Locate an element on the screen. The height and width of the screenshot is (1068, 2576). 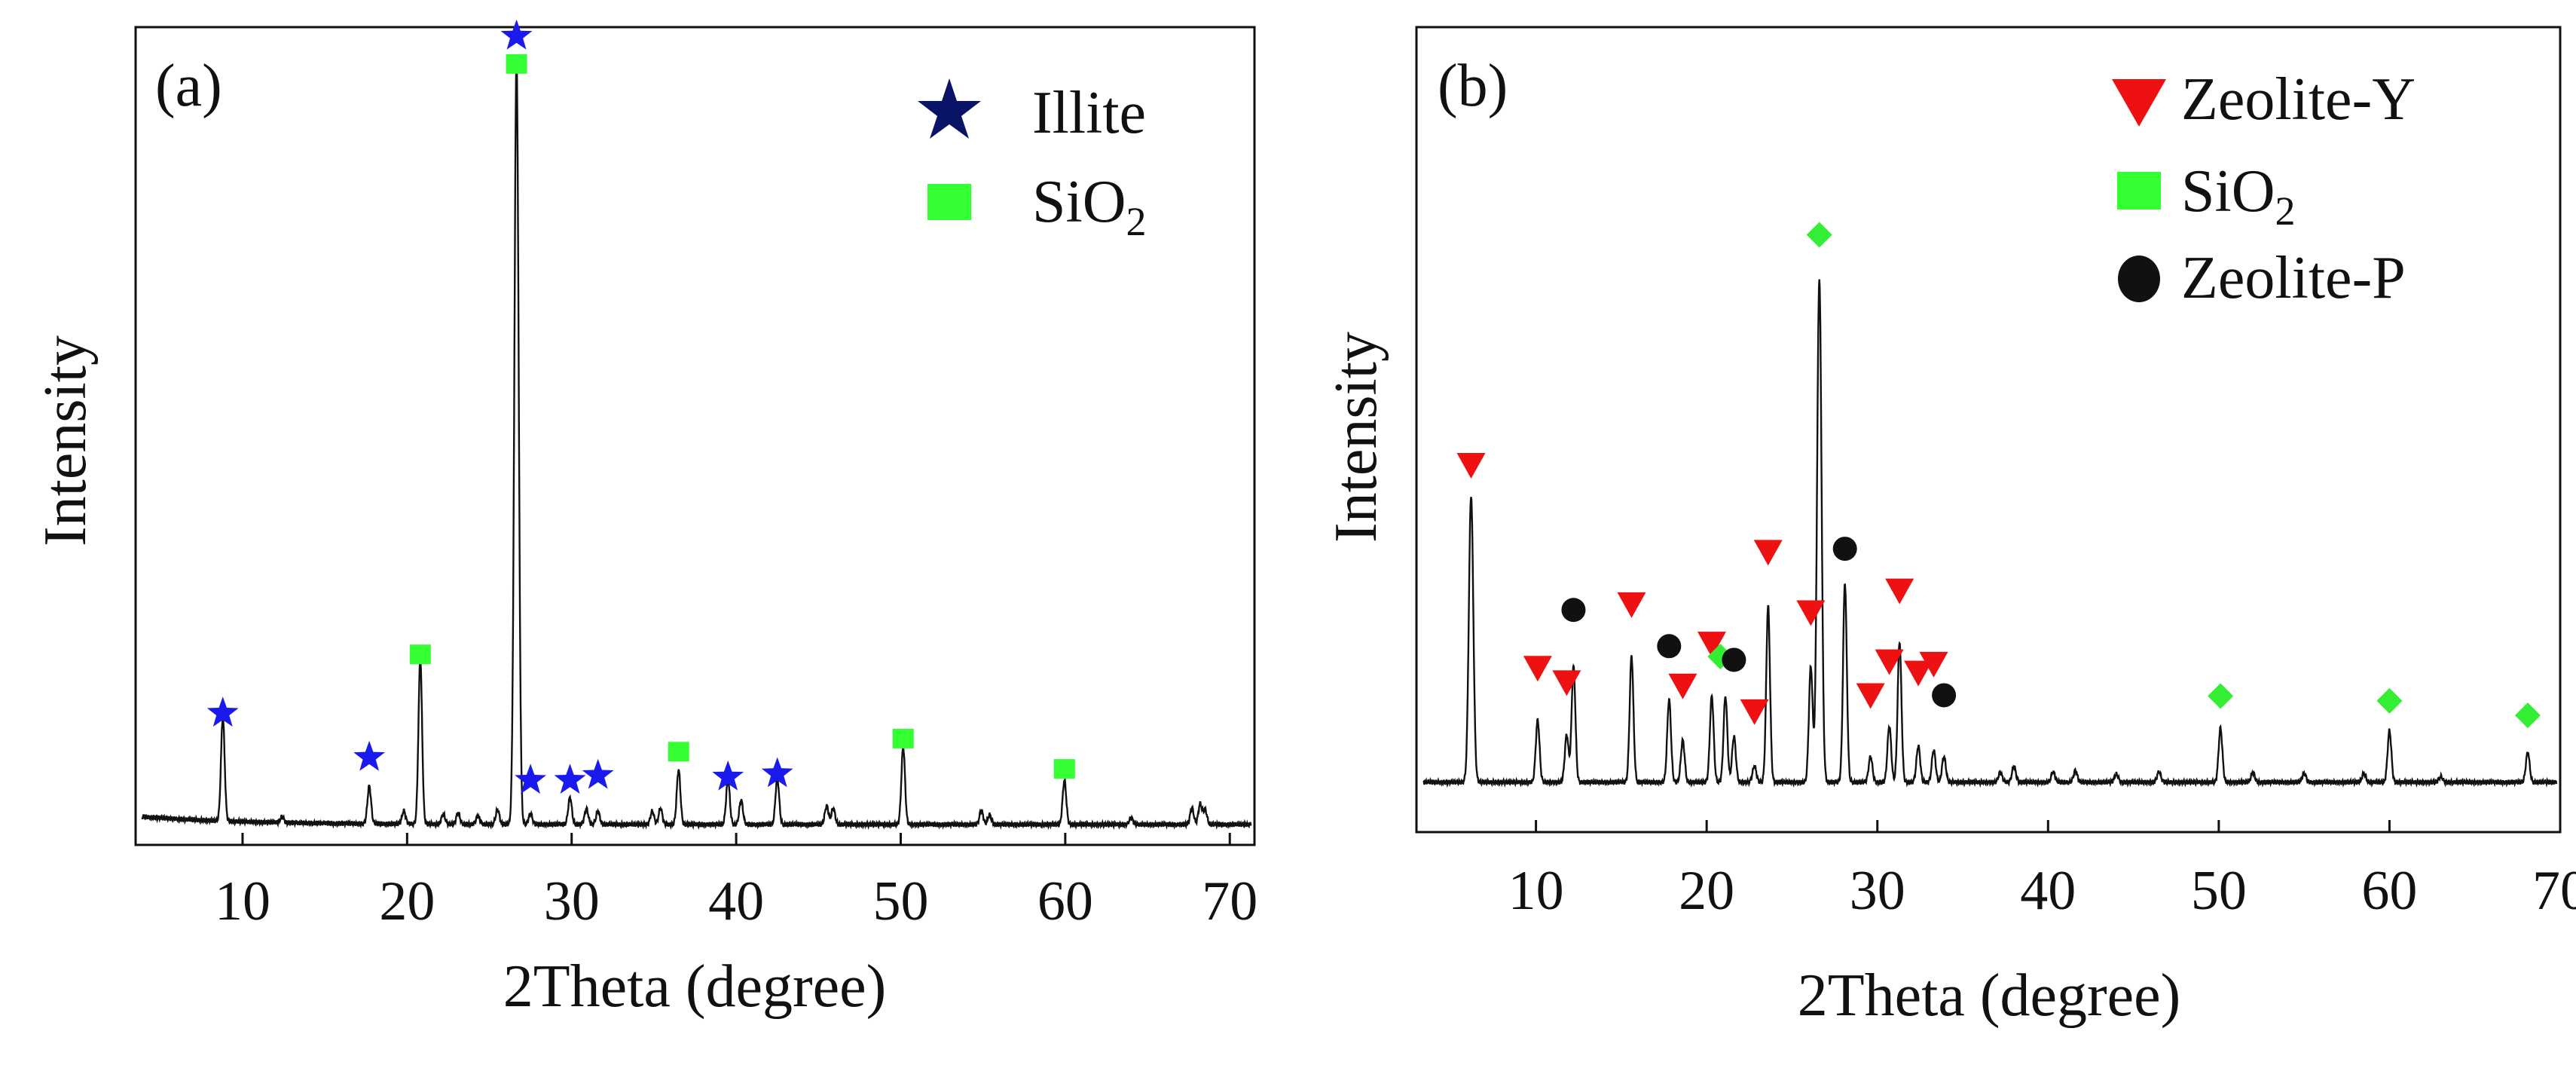
panel-b-xtick-label: 50 is located at coordinates (2219, 891).